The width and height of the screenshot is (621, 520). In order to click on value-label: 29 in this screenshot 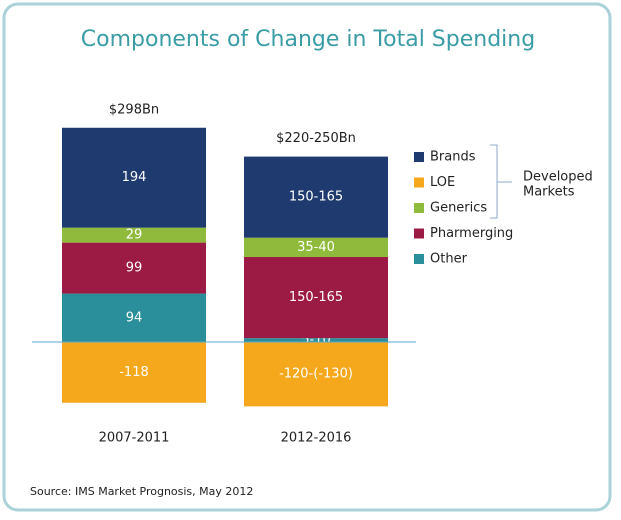, I will do `click(134, 235)`.